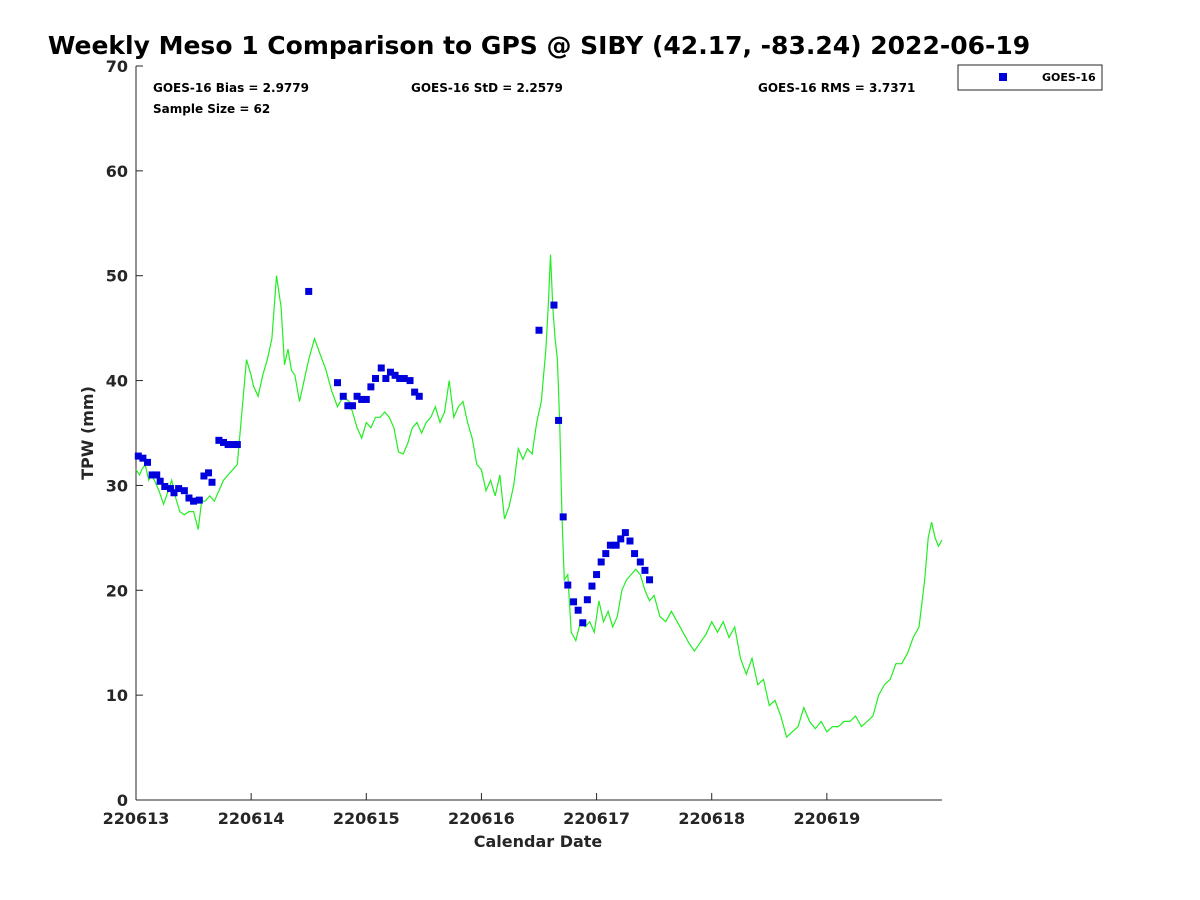 The height and width of the screenshot is (900, 1200). What do you see at coordinates (117, 381) in the screenshot?
I see `y-tick-label: 40` at bounding box center [117, 381].